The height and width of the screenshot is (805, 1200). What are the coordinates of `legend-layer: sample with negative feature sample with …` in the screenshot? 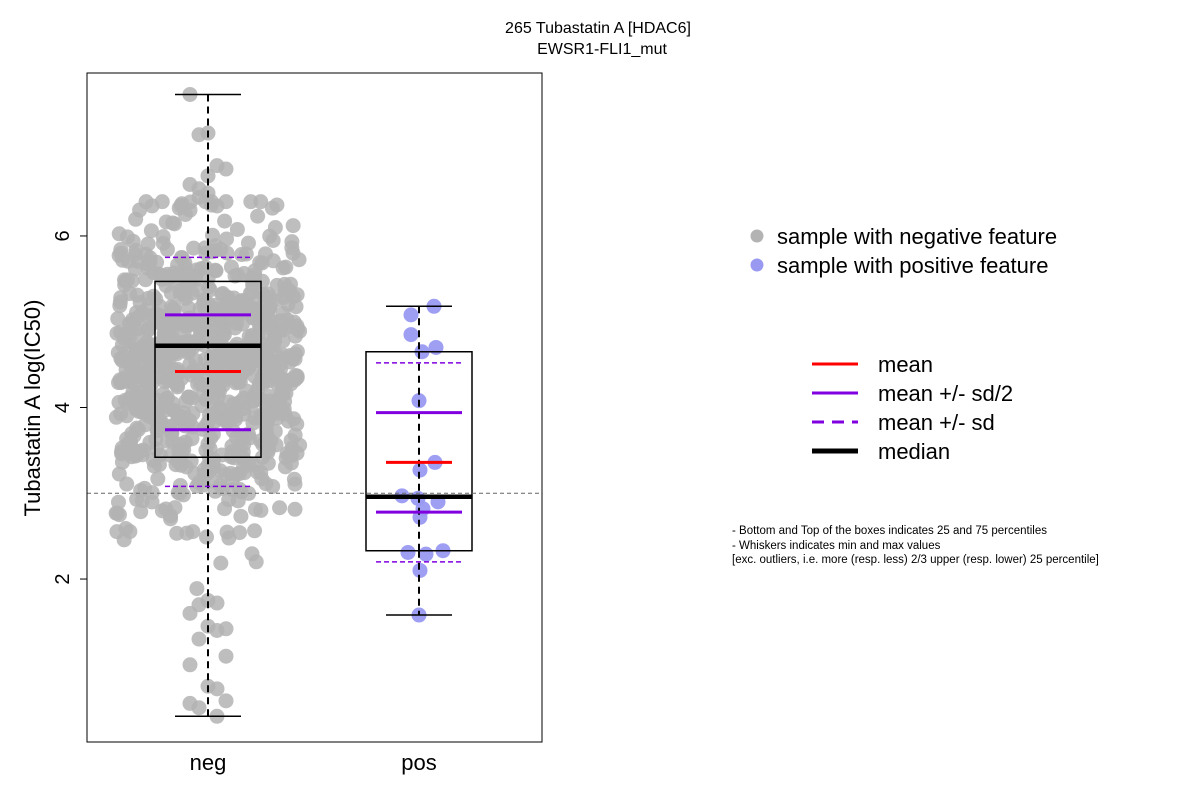 It's located at (903, 344).